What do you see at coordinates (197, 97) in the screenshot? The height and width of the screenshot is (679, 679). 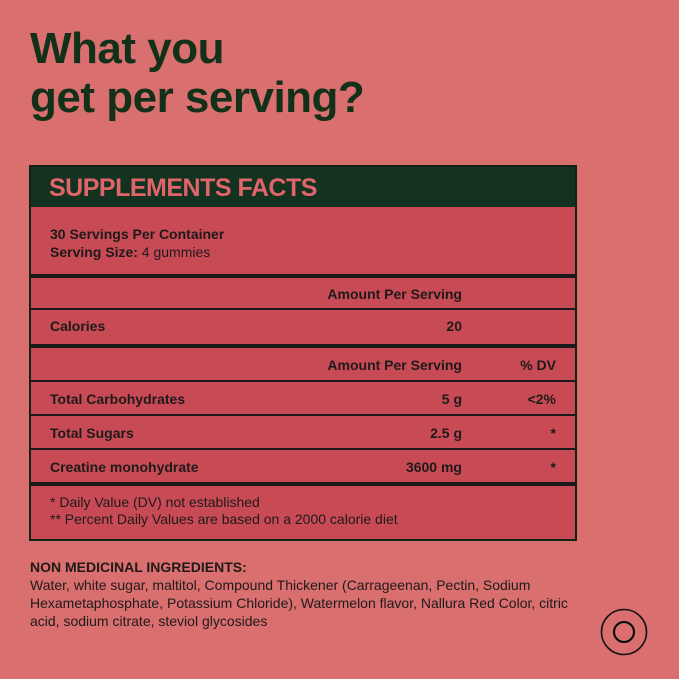 I see `headline-line-2: get per serving?` at bounding box center [197, 97].